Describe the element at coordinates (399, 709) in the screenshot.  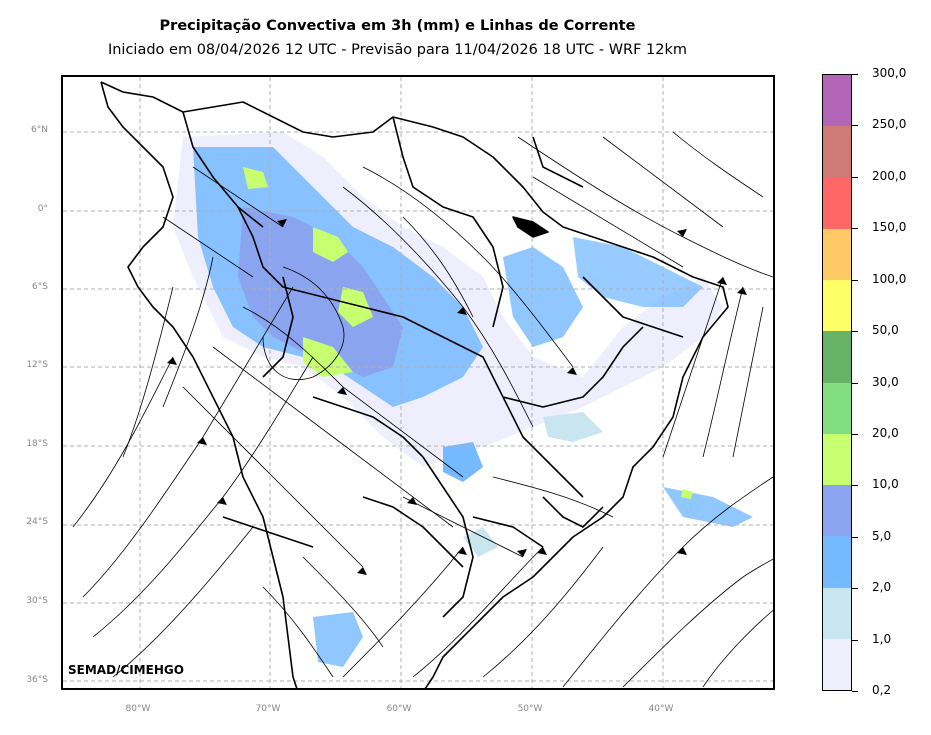
I see `lon-label: 60°W` at that location.